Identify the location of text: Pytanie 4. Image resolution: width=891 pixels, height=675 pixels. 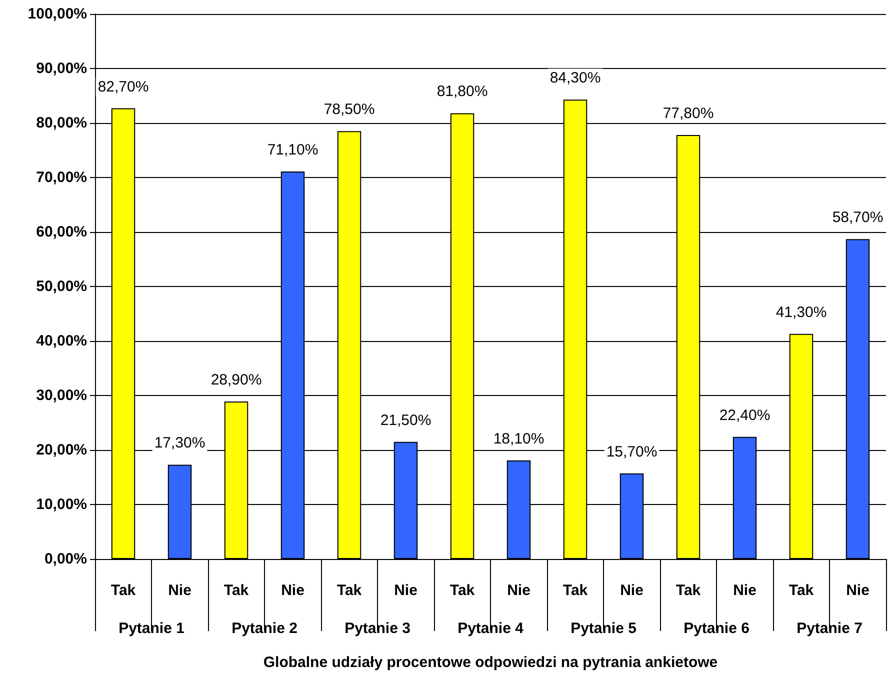
(491, 628).